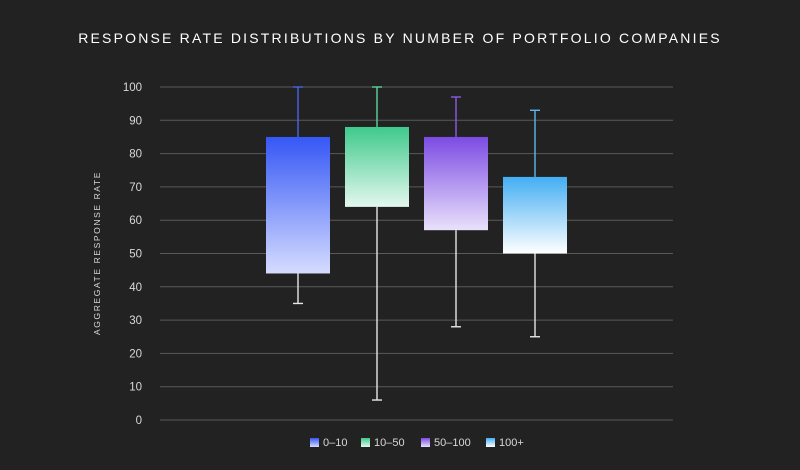  Describe the element at coordinates (511, 443) in the screenshot. I see `legend-label: 100+` at that location.